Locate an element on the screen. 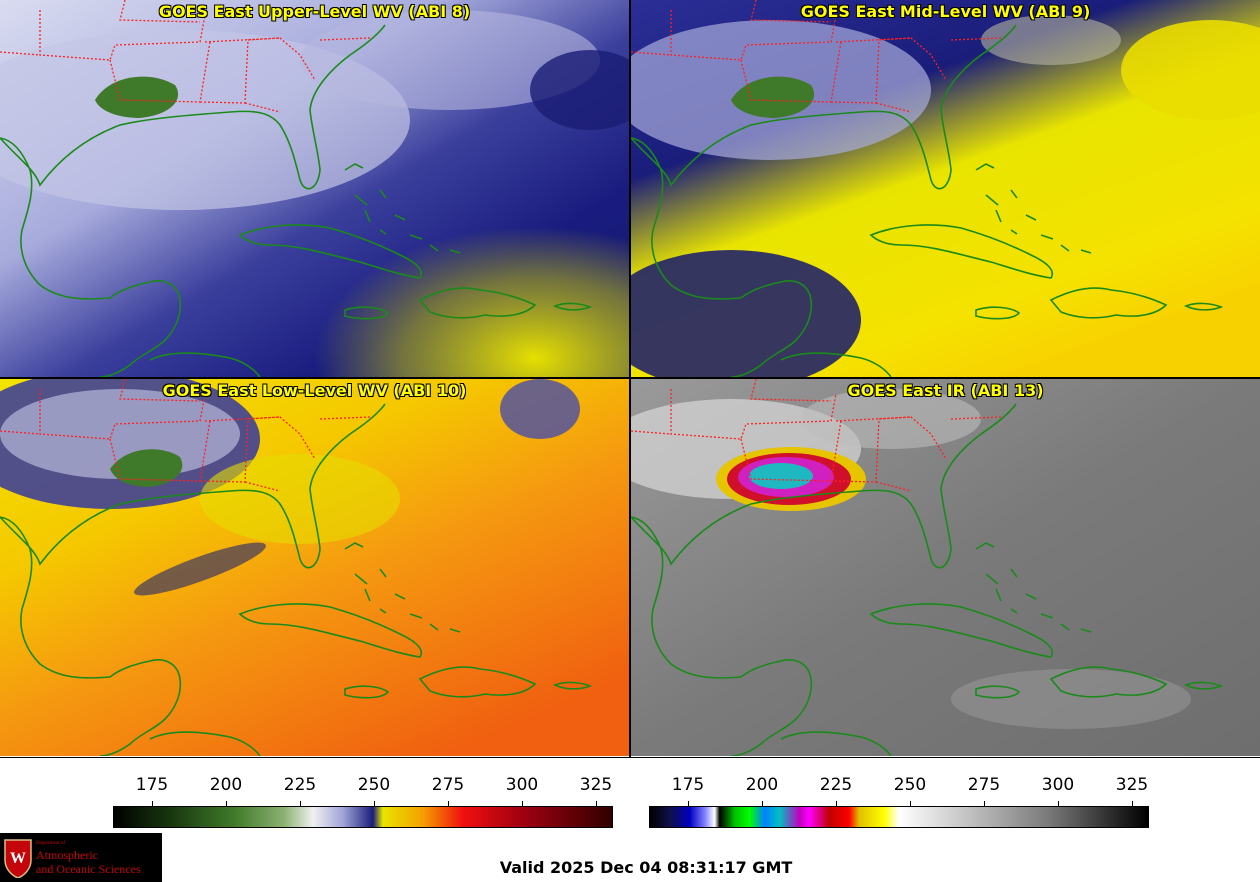 This screenshot has width=1260, height=882. colorbar-ir-gradient is located at coordinates (899, 817).